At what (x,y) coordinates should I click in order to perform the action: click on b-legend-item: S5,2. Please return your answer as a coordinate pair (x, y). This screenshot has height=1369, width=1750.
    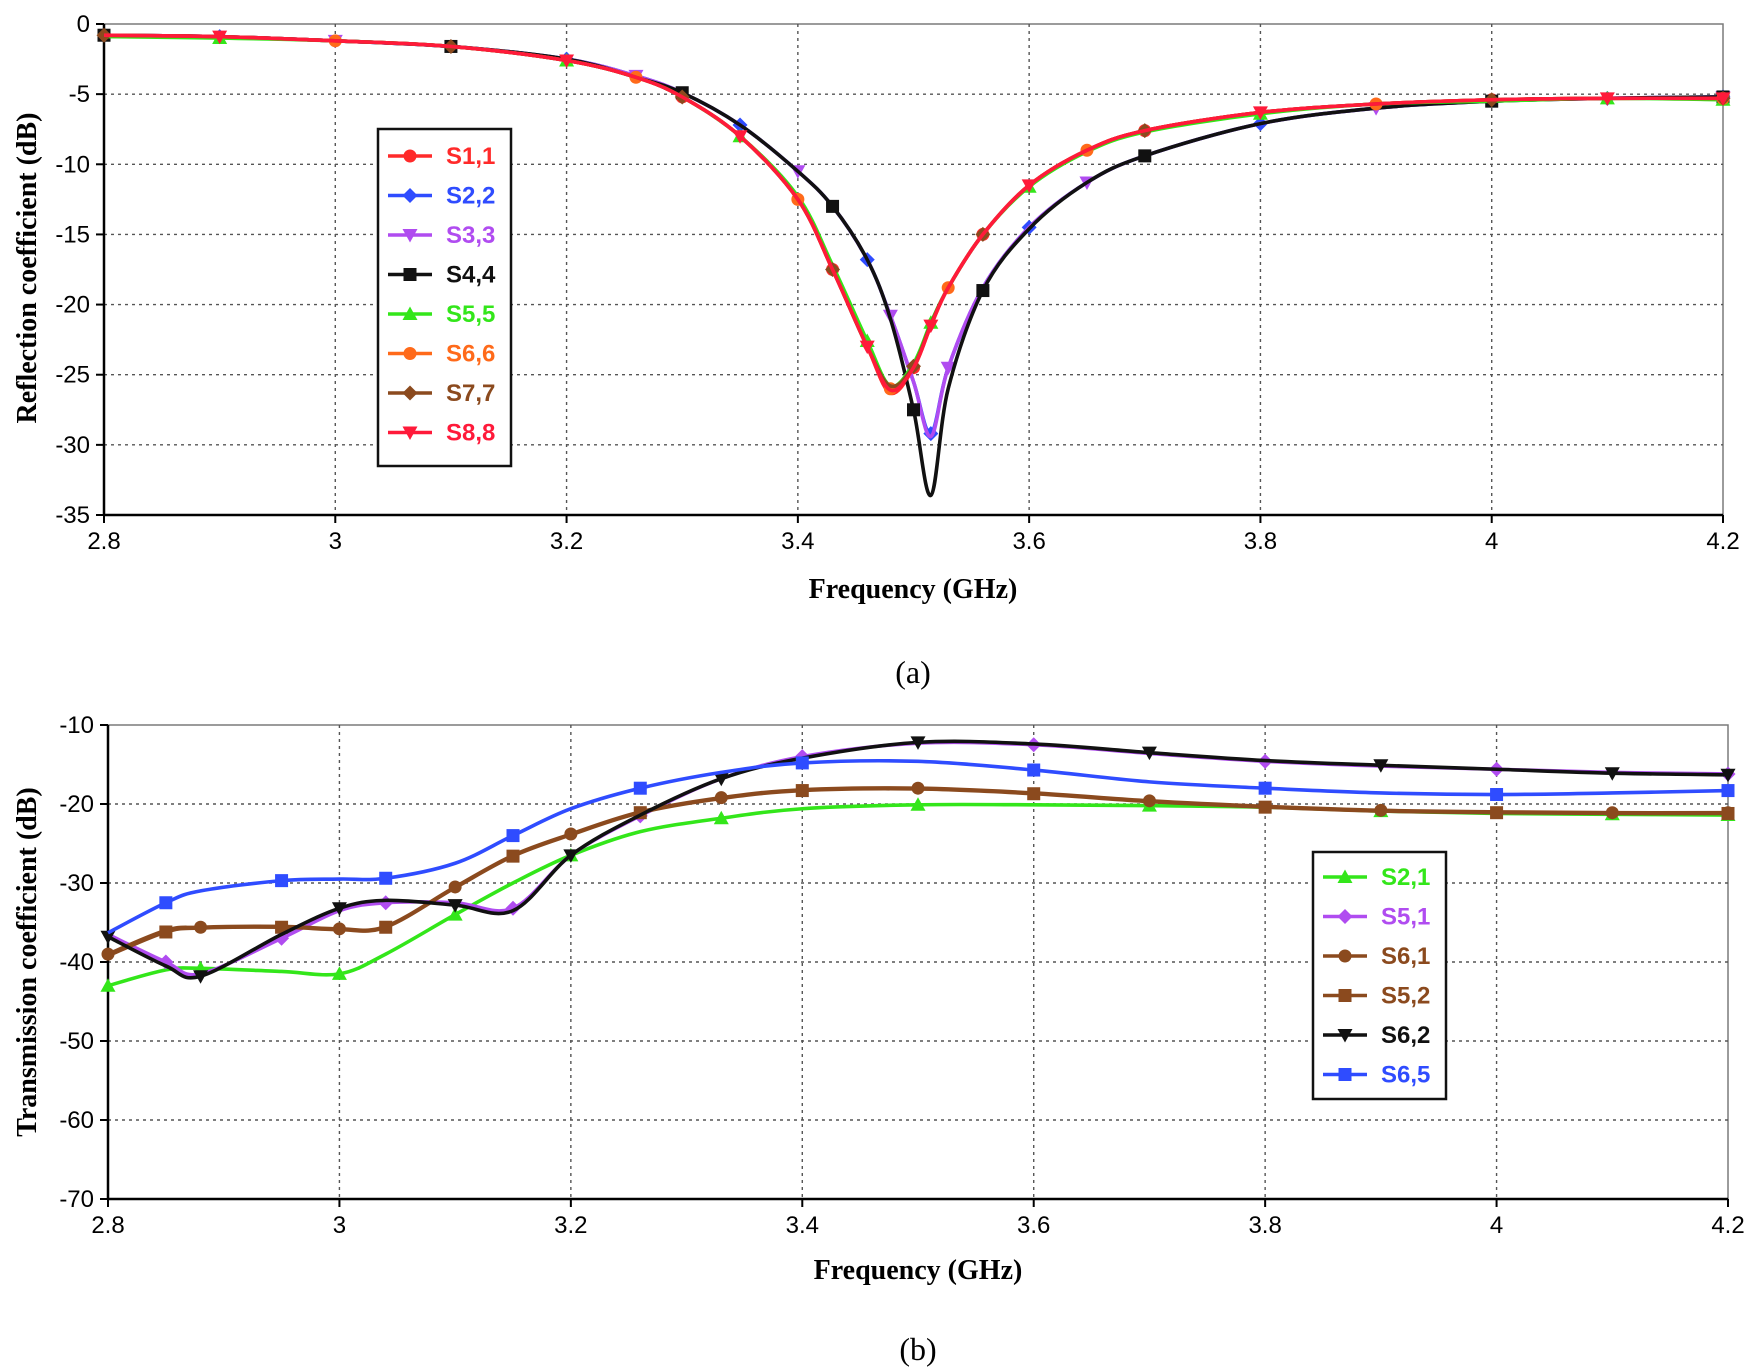
    Looking at the image, I should click on (1376, 996).